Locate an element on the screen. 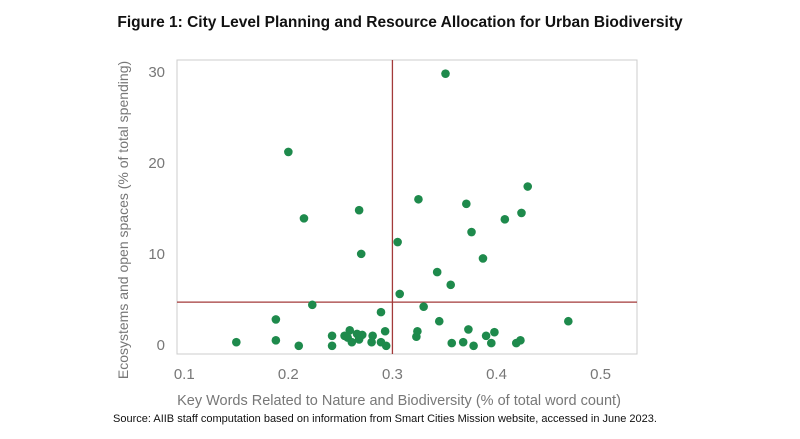 This screenshot has width=800, height=439. y-tick-label: 20 is located at coordinates (156, 163).